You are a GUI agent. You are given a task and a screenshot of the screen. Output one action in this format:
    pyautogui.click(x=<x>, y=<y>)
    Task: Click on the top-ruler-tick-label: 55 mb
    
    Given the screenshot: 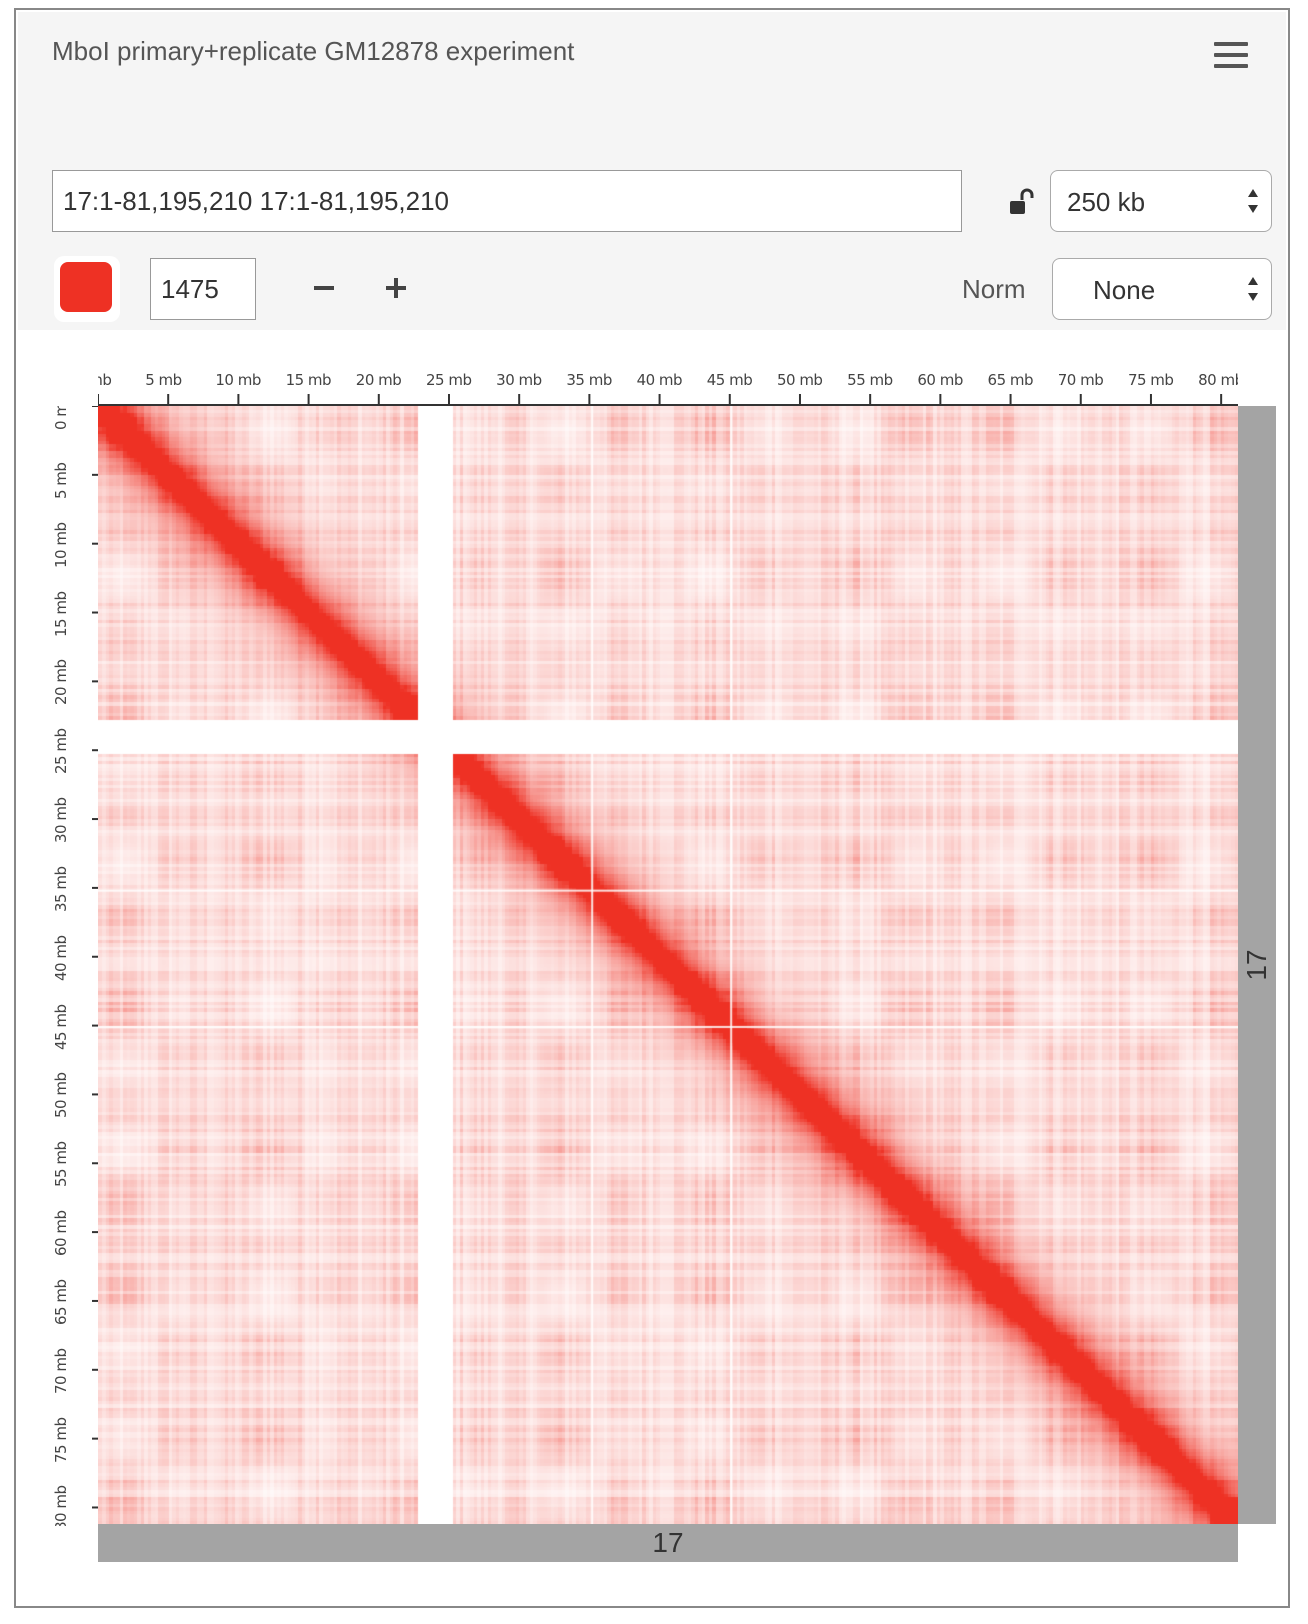 What is the action you would take?
    pyautogui.click(x=870, y=380)
    